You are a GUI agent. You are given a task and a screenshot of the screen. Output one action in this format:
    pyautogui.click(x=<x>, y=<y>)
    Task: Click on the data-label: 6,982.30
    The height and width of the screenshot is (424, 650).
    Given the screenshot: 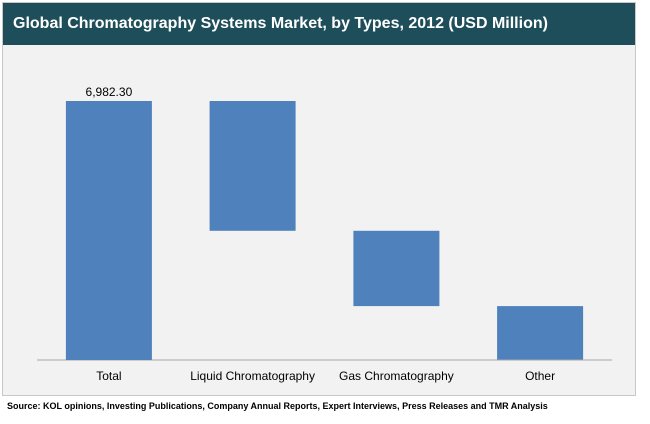 What is the action you would take?
    pyautogui.click(x=109, y=92)
    